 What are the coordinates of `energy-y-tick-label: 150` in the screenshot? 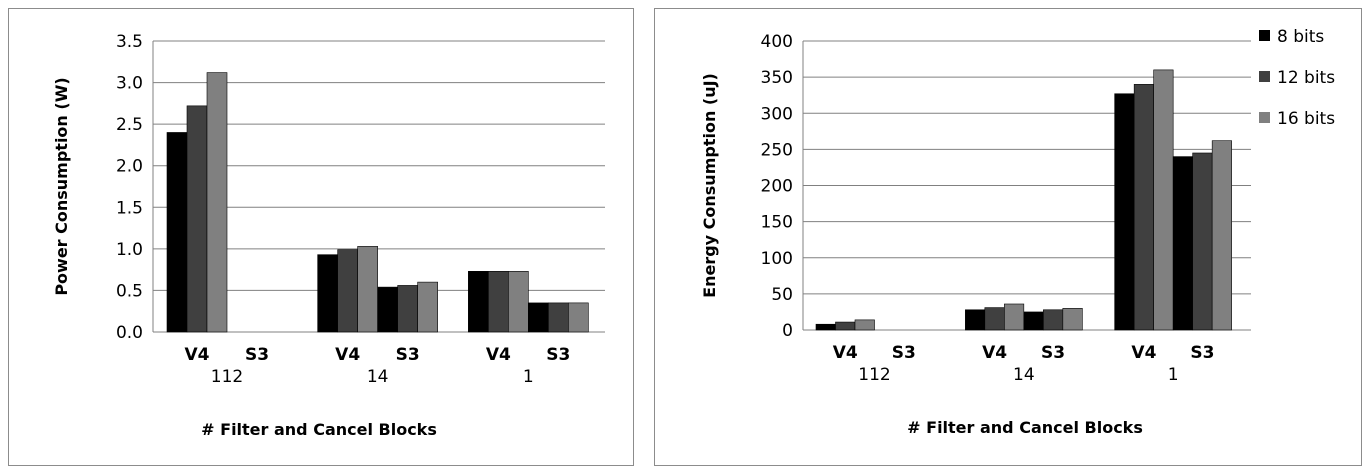 It's located at (777, 223).